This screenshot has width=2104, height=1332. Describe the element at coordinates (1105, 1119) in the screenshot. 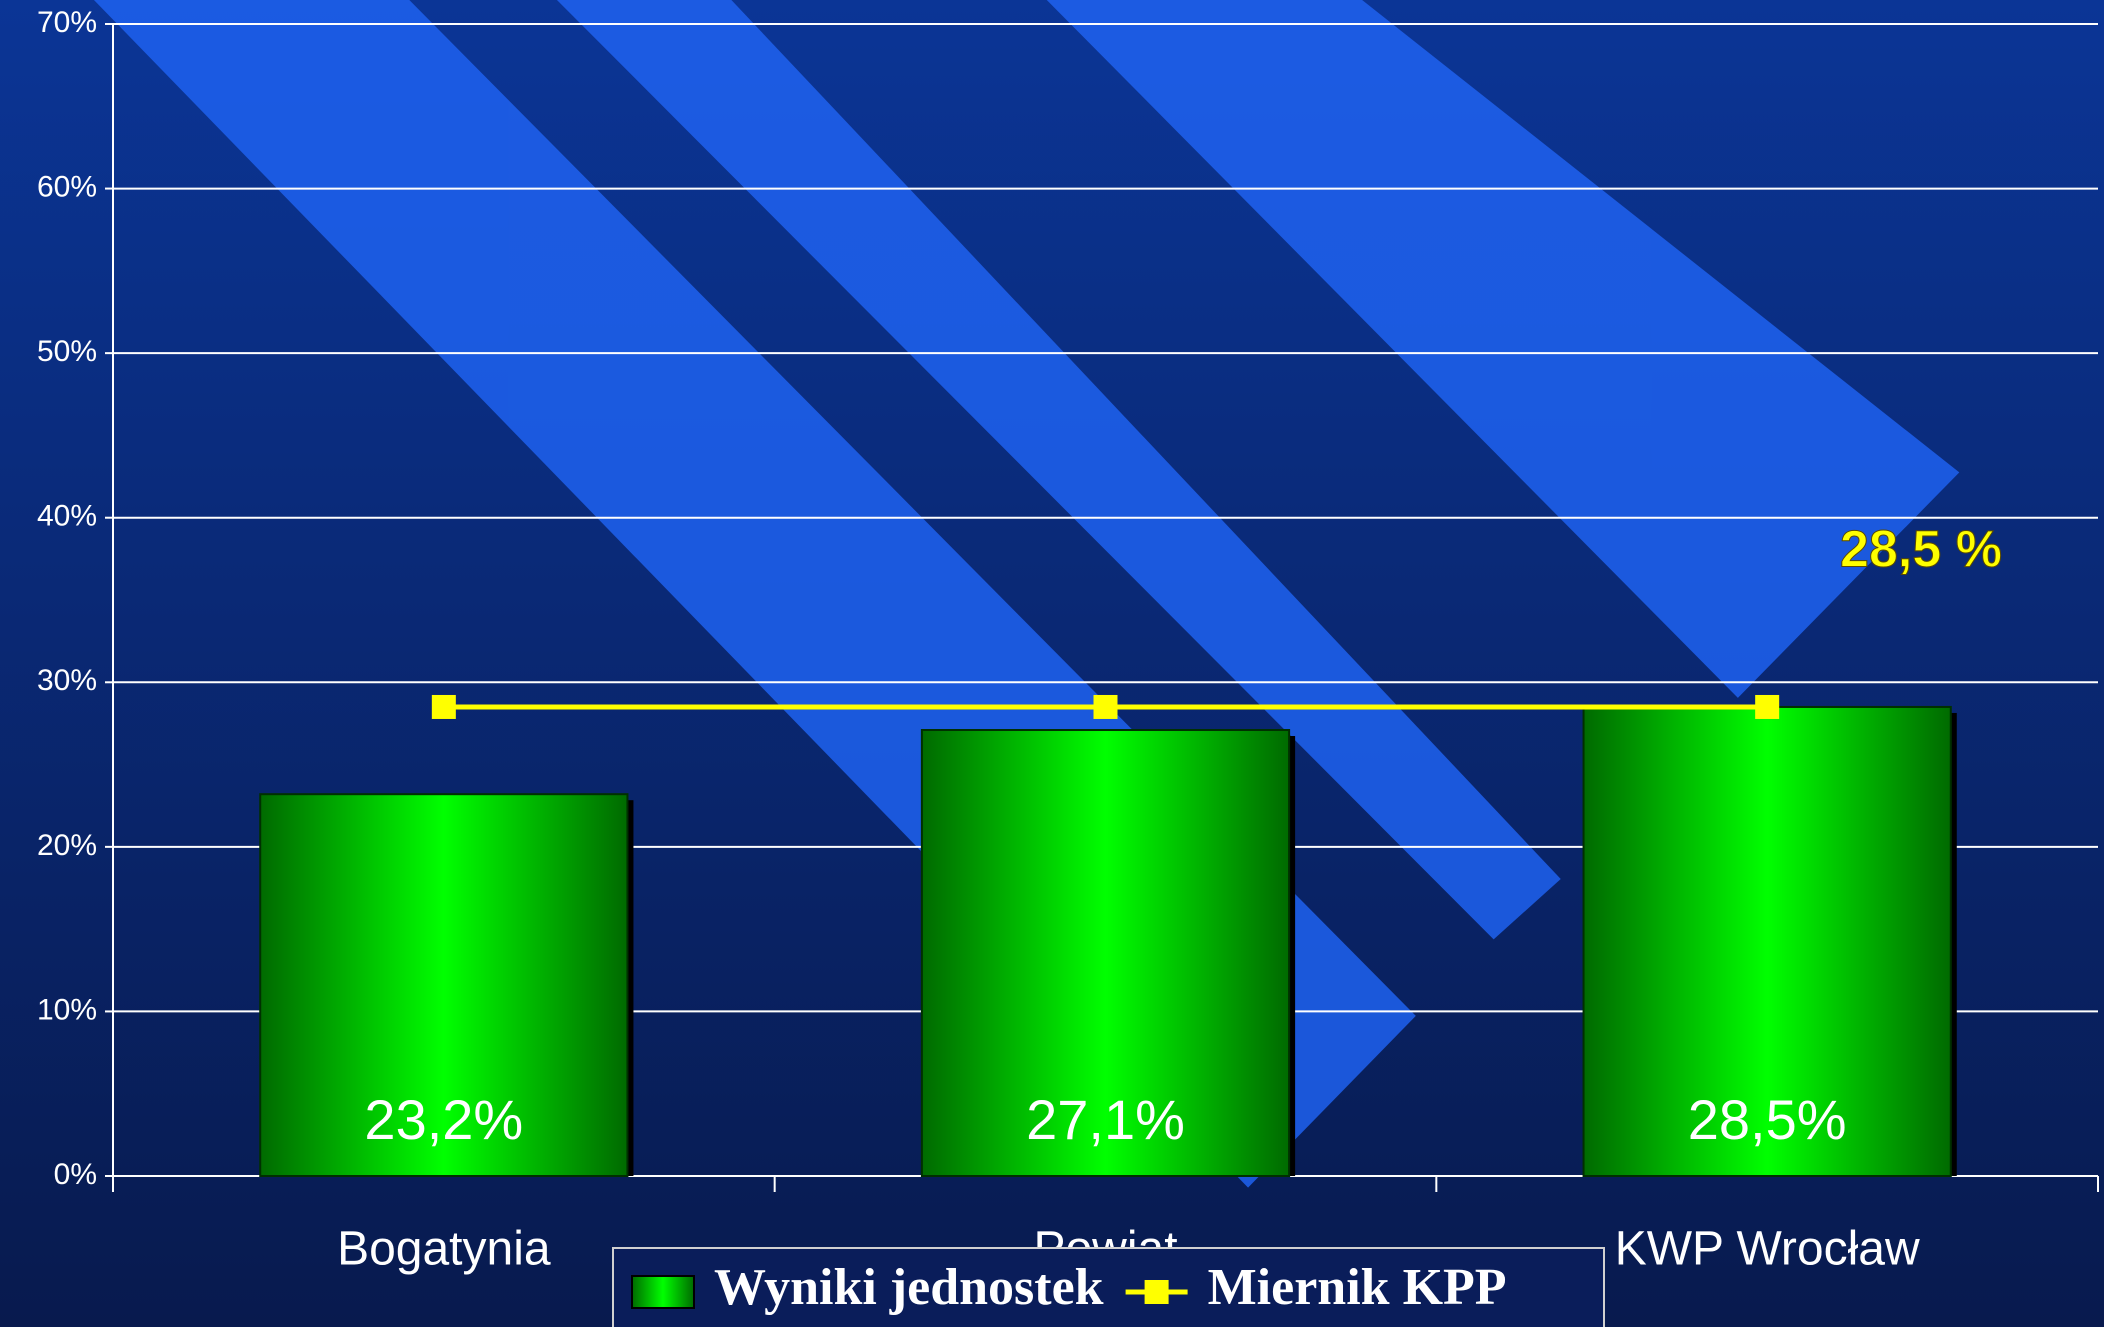

I see `value-label: 27,1%` at that location.